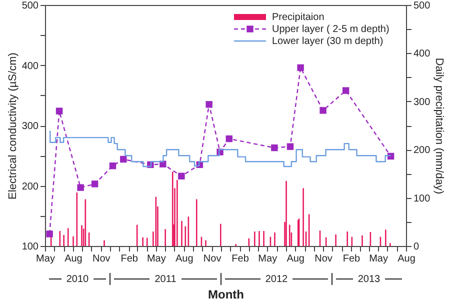 The width and height of the screenshot is (450, 302). I want to click on y2-tick-label: 200, so click(422, 150).